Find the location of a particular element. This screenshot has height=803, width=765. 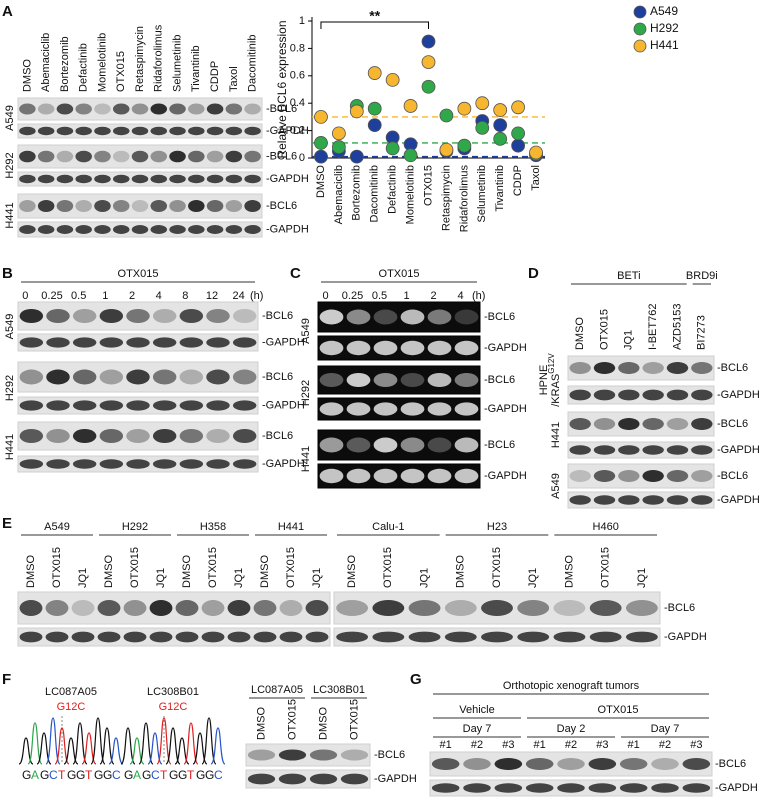

group-label: H292 is located at coordinates (135, 527).